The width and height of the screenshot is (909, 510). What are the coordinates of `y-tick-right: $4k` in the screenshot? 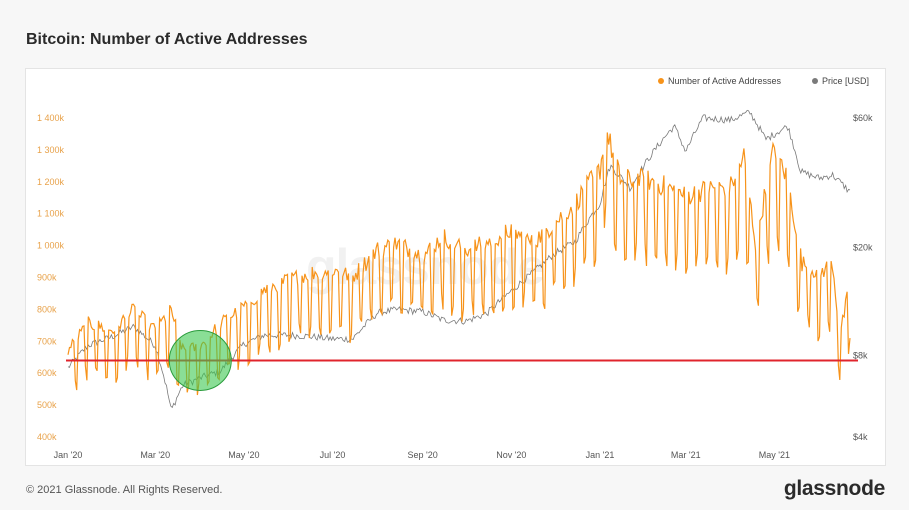 It's located at (860, 437).